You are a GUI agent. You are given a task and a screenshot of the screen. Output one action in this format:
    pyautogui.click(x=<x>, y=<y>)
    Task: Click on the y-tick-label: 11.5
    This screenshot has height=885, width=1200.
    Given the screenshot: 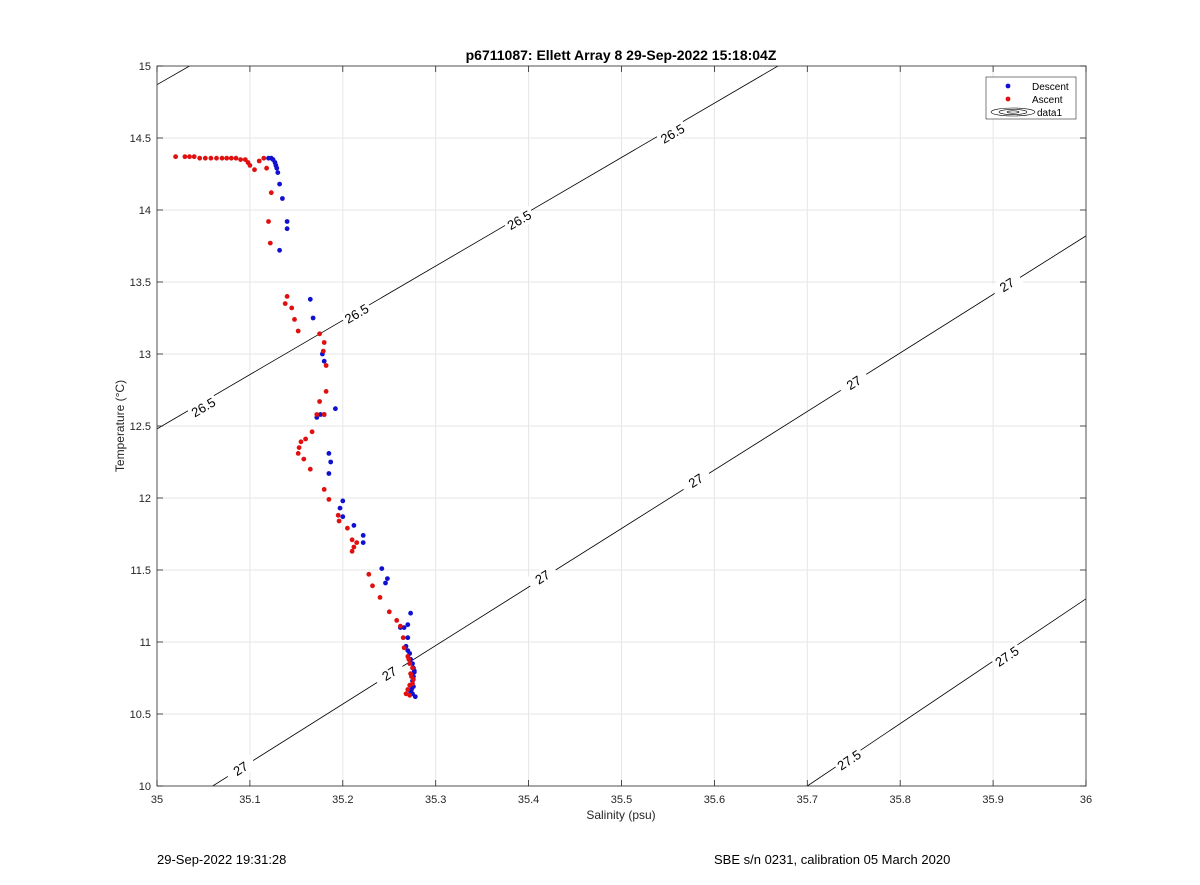 What is the action you would take?
    pyautogui.click(x=140, y=571)
    